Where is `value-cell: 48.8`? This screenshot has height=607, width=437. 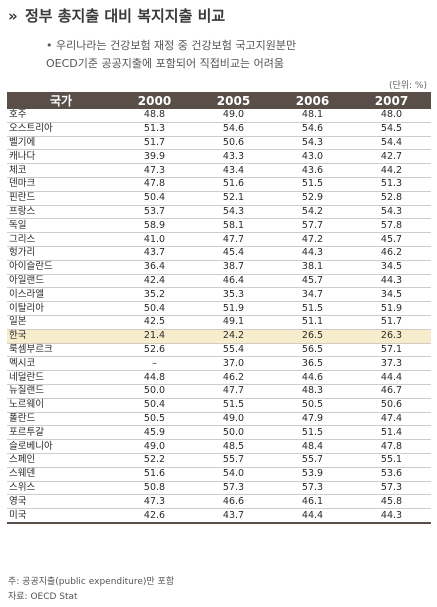 value-cell: 48.8 is located at coordinates (154, 116).